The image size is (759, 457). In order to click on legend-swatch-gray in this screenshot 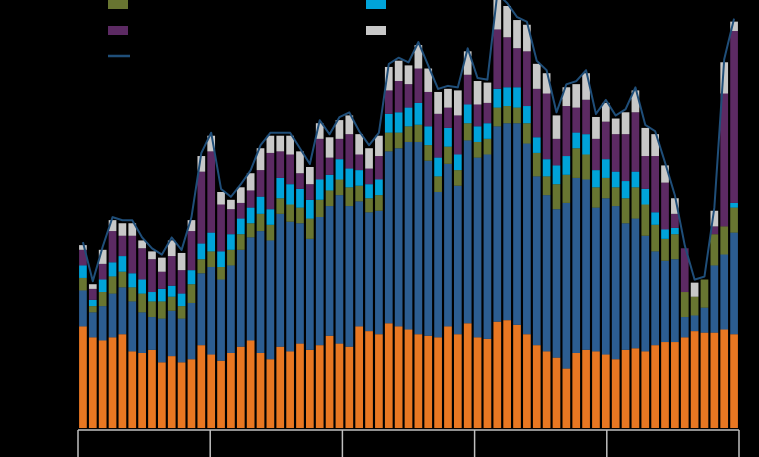, I will do `click(376, 30)`.